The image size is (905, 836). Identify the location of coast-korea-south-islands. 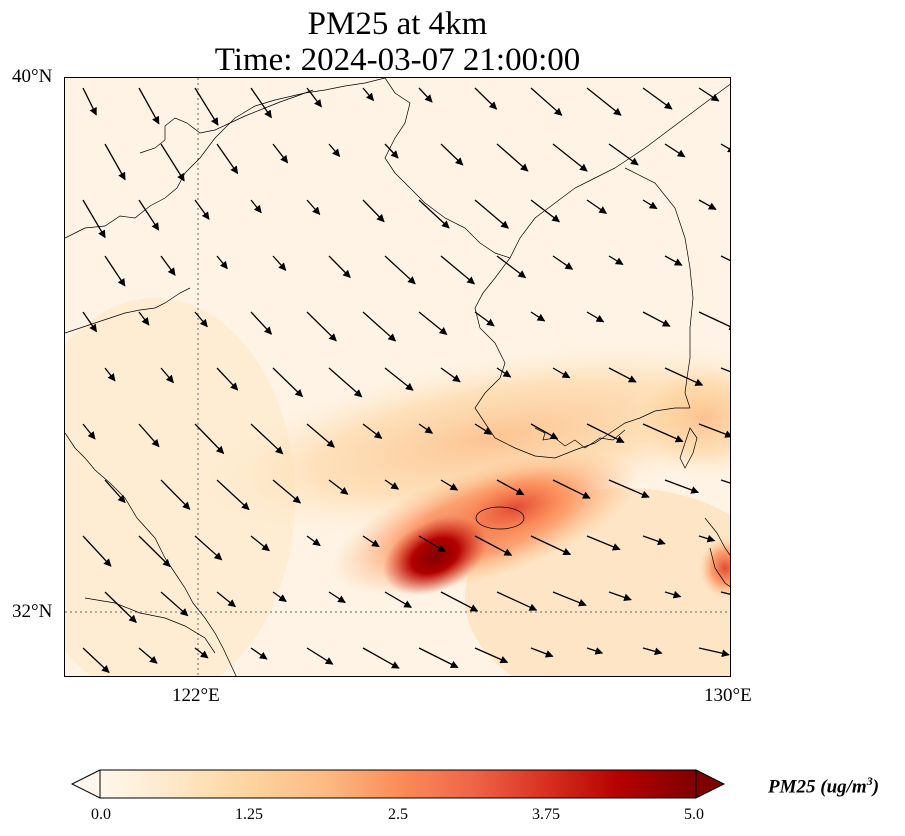
(580, 438).